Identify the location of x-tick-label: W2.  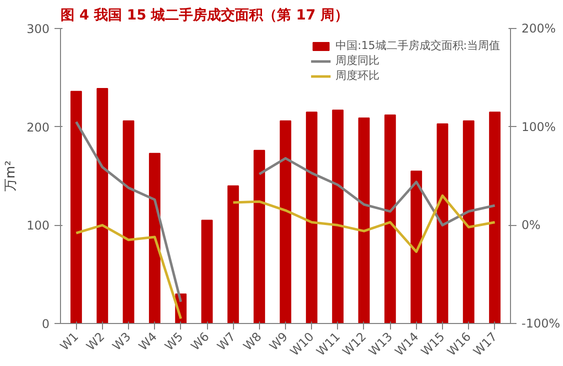
(96, 342).